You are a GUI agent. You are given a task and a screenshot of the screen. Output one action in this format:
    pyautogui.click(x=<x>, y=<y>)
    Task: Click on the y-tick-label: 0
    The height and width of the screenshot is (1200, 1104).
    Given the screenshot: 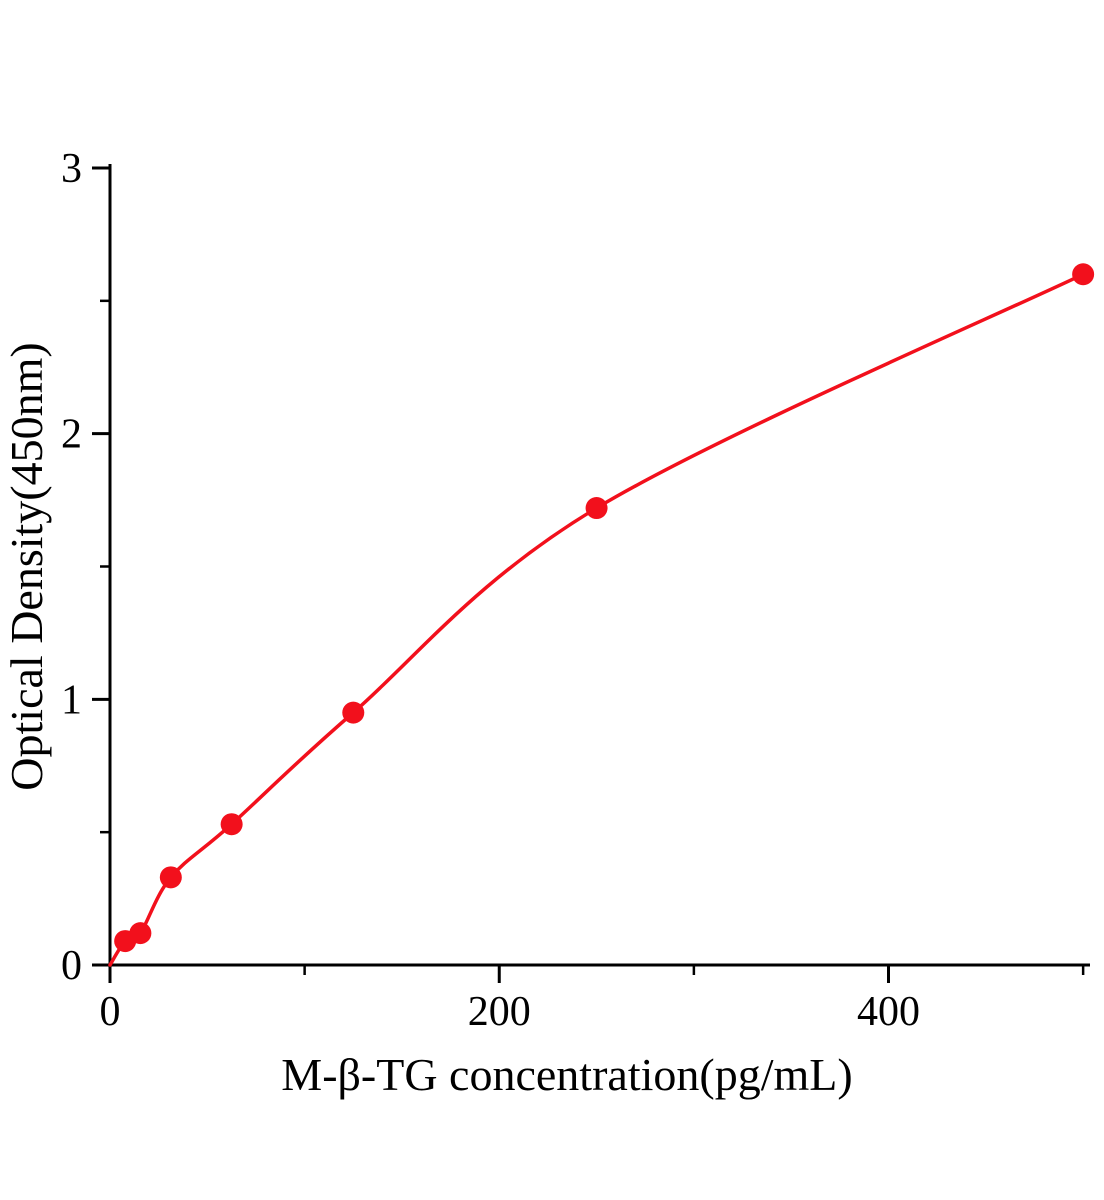 What is the action you would take?
    pyautogui.click(x=71, y=966)
    